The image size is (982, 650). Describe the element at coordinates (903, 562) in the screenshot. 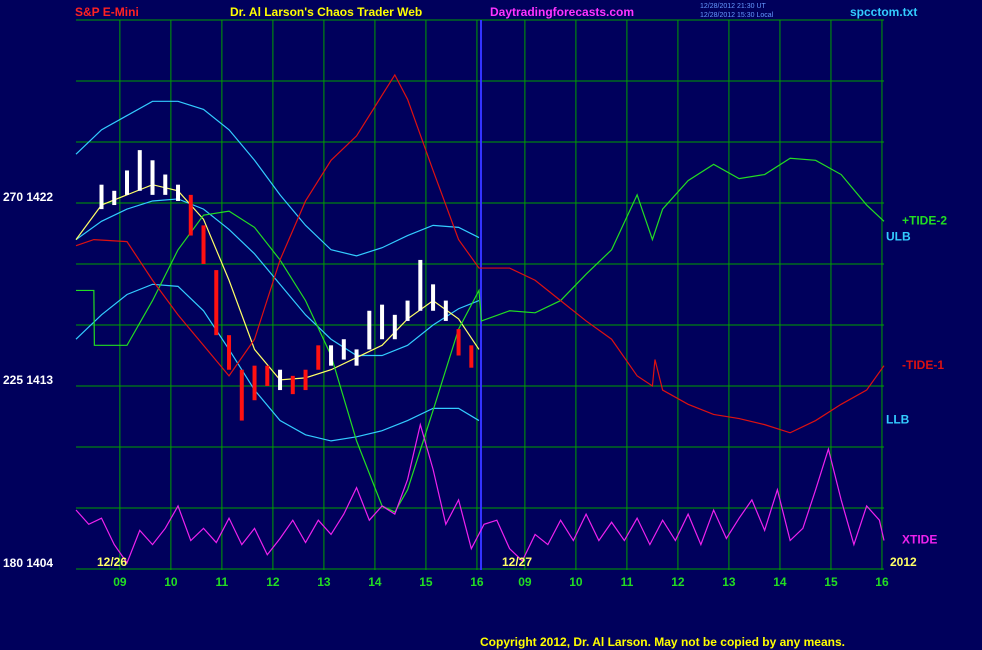

I see `date-label: 2012` at that location.